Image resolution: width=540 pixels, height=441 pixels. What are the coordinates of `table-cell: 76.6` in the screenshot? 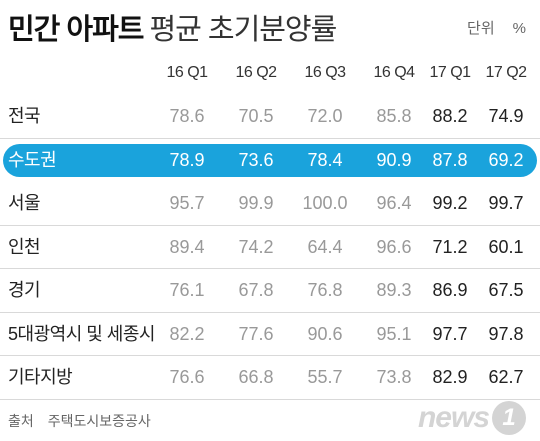 It's located at (187, 377).